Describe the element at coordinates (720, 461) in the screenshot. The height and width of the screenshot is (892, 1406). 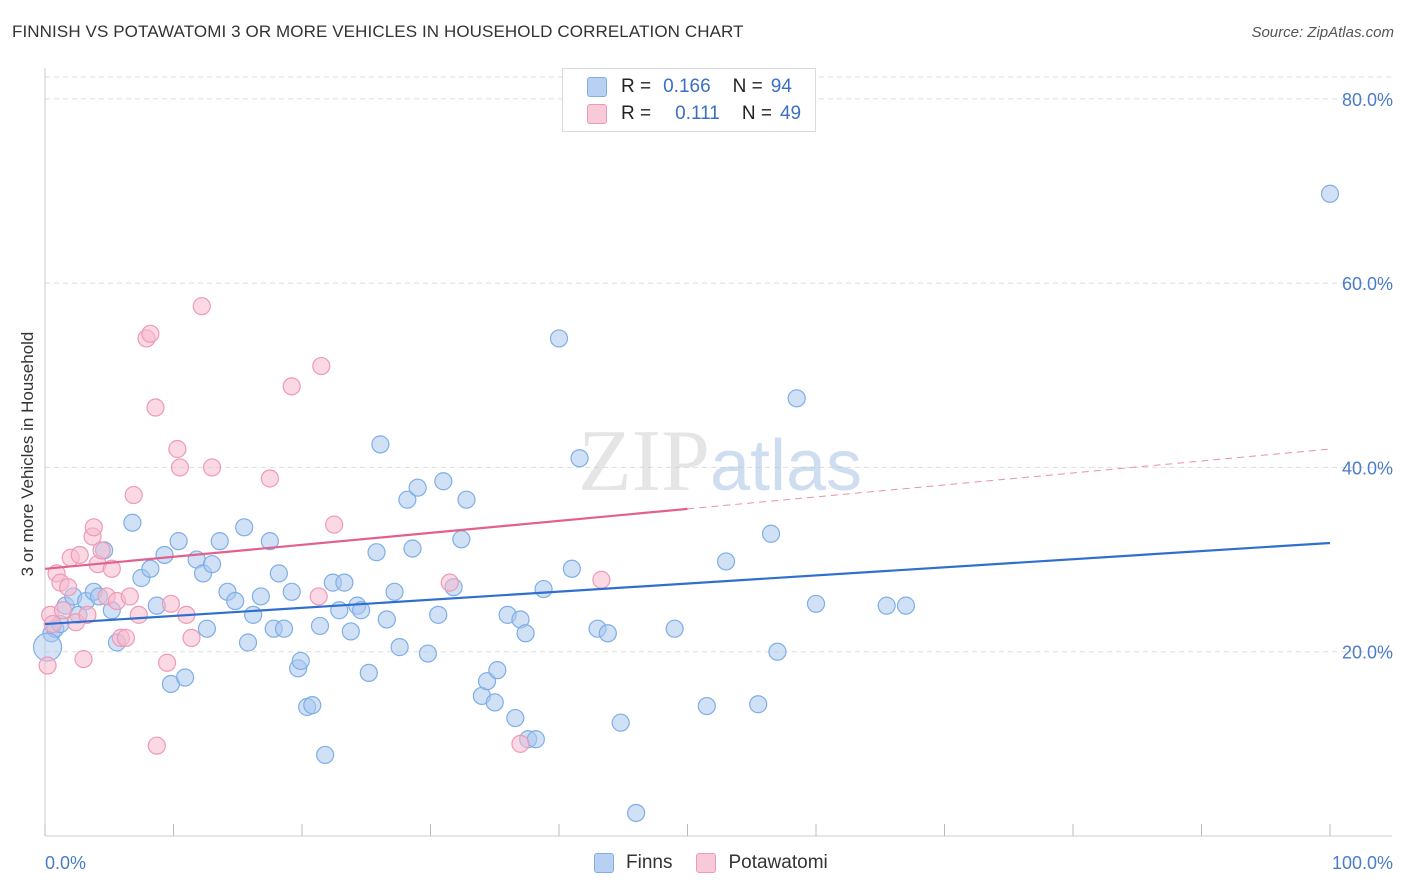
I see `watermark: ZIPatlas` at that location.